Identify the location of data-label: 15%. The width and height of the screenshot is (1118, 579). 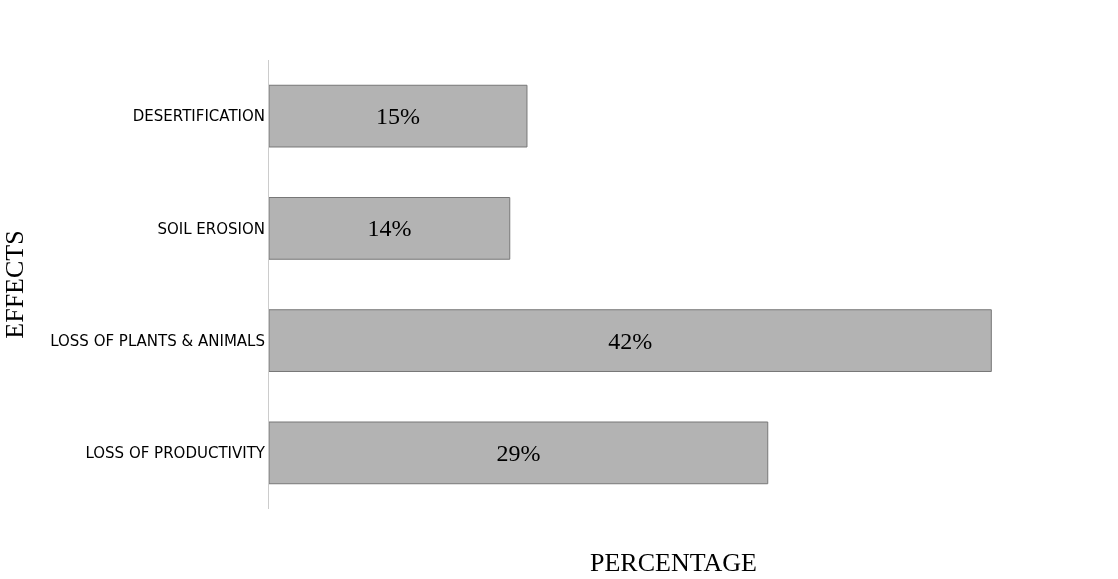
(397, 116).